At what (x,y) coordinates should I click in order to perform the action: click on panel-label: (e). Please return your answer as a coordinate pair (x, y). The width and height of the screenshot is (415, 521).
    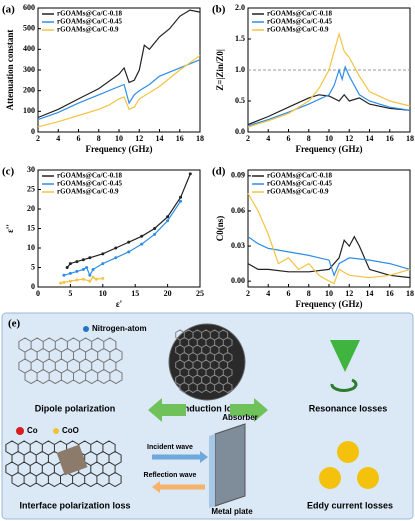
    Looking at the image, I should click on (14, 324).